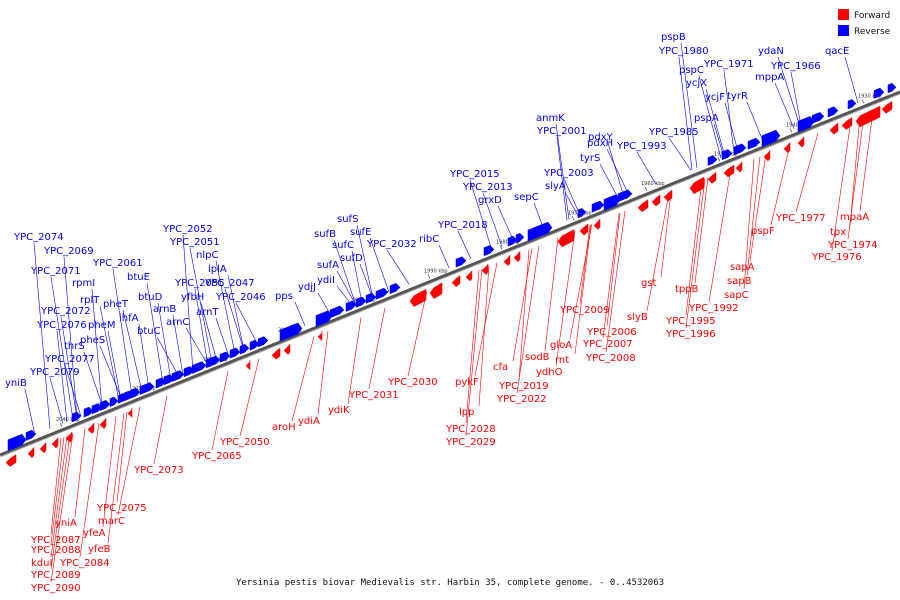  Describe the element at coordinates (706, 118) in the screenshot. I see `reverse-gene-label-pspa: pspA` at that location.